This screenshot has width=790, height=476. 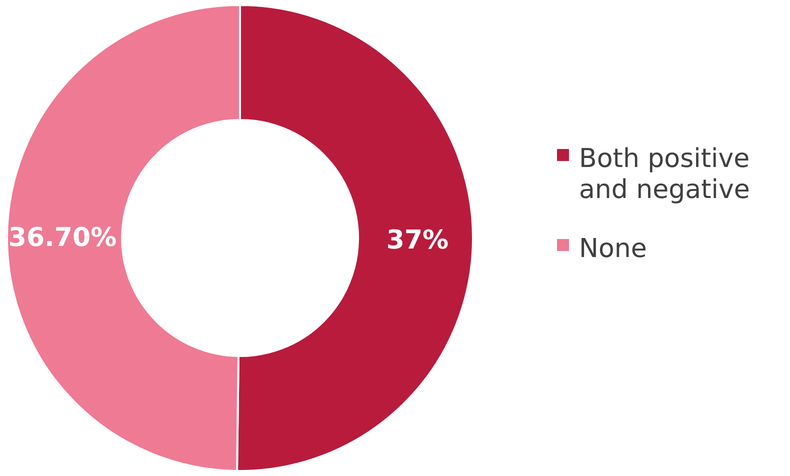 What do you see at coordinates (62, 237) in the screenshot?
I see `data-label: 36.70%` at bounding box center [62, 237].